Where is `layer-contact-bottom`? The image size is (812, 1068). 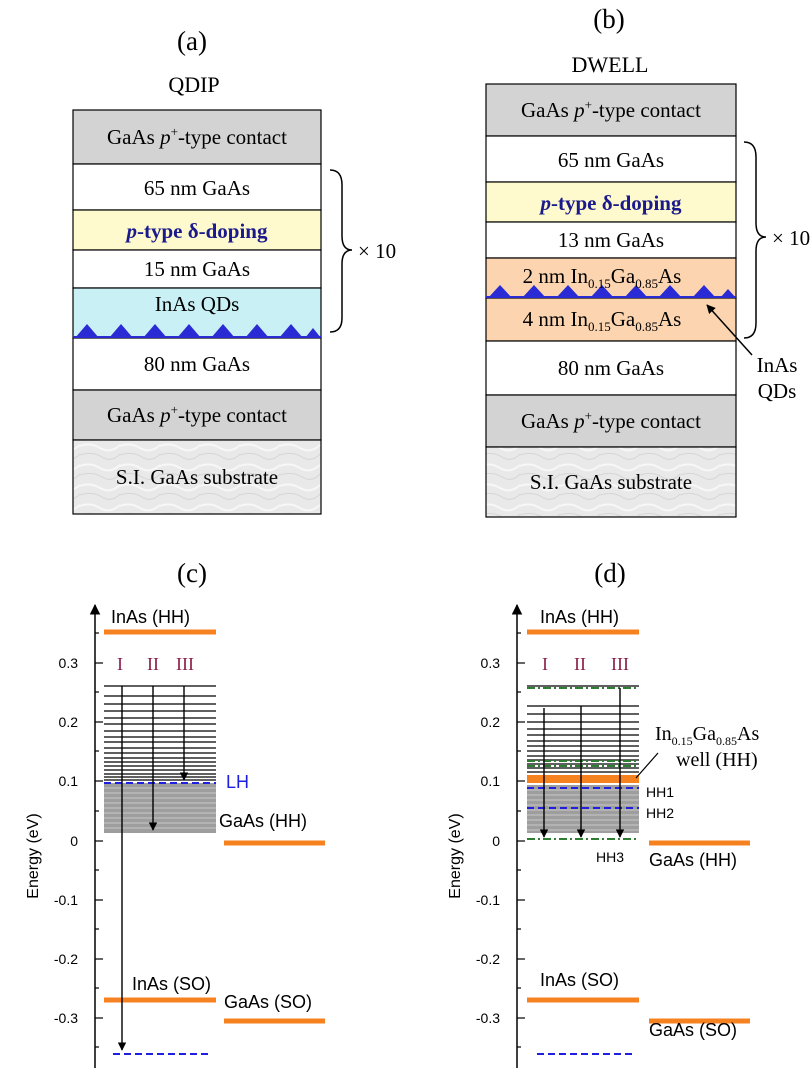 layer-contact-bottom is located at coordinates (611, 421).